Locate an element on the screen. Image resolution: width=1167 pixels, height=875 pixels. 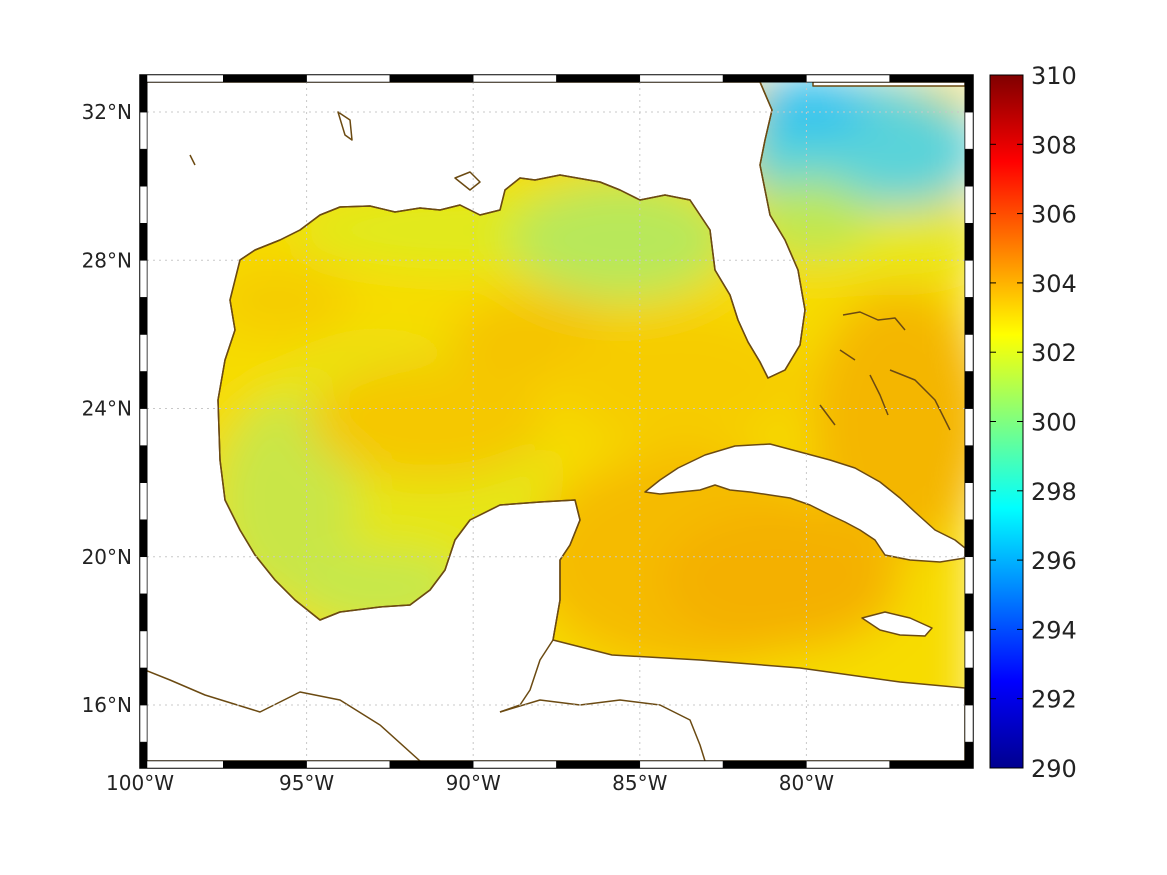
latitude-axis: 32°N 28°N 24°N 20°N 16°N is located at coordinates (107, 408).